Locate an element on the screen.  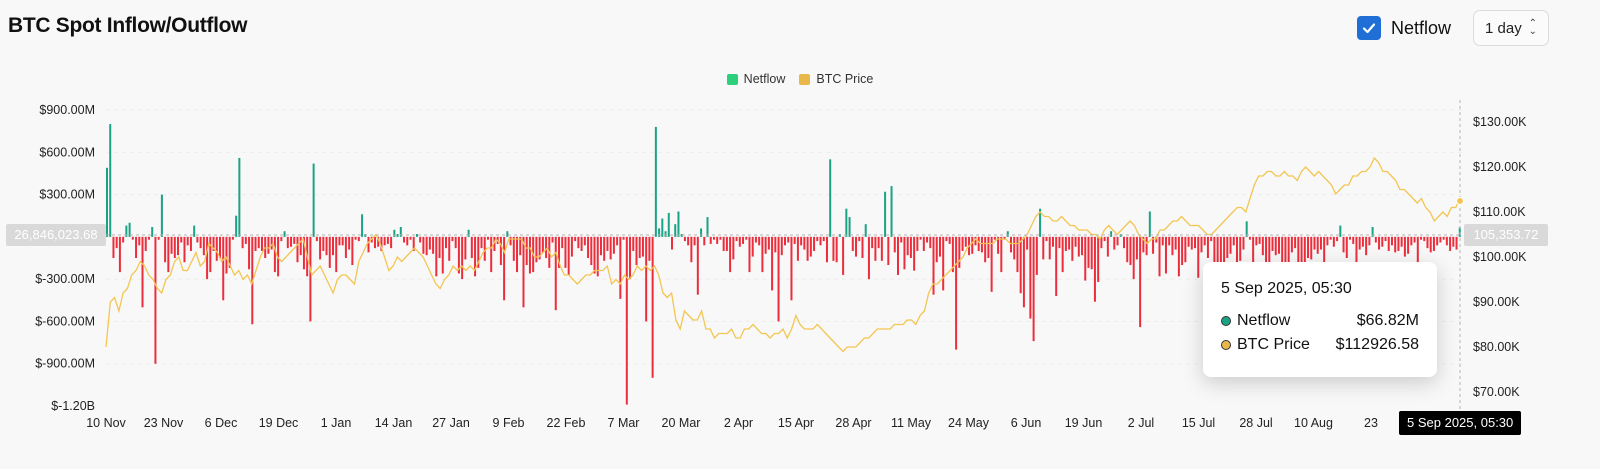
x-tick-label: 14 Jan is located at coordinates (394, 423).